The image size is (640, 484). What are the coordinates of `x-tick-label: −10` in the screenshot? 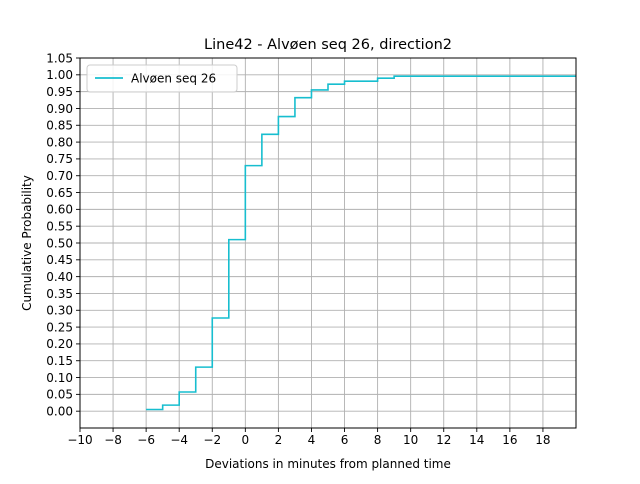 It's located at (79, 440).